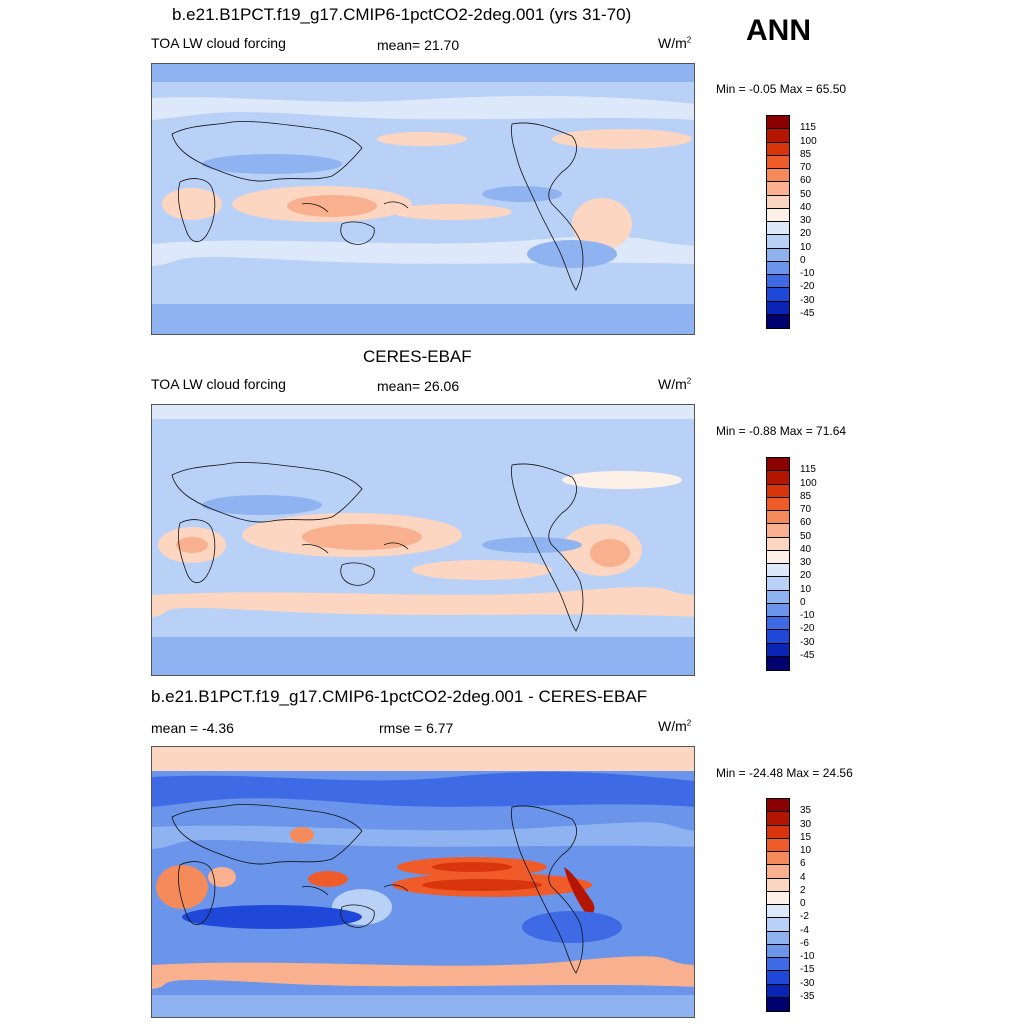  Describe the element at coordinates (218, 43) in the screenshot. I see `panel-1-variable-label: TOA LW cloud forcing` at that location.